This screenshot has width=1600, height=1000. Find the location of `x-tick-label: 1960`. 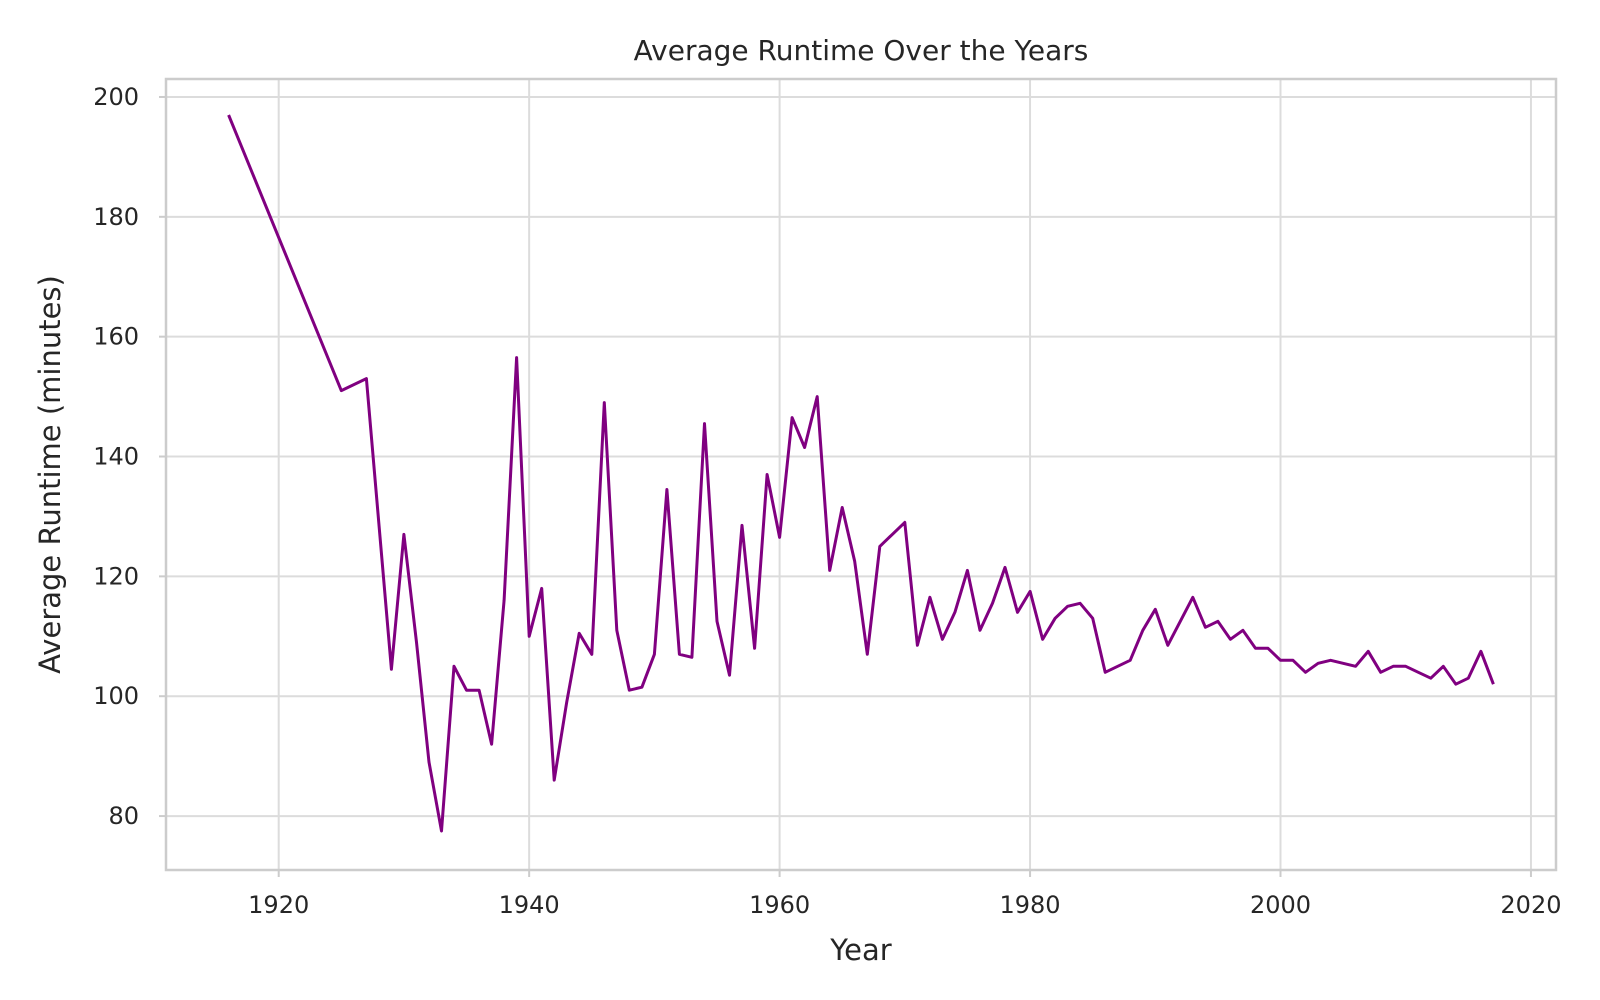

x-tick-label: 1960 is located at coordinates (779, 905).